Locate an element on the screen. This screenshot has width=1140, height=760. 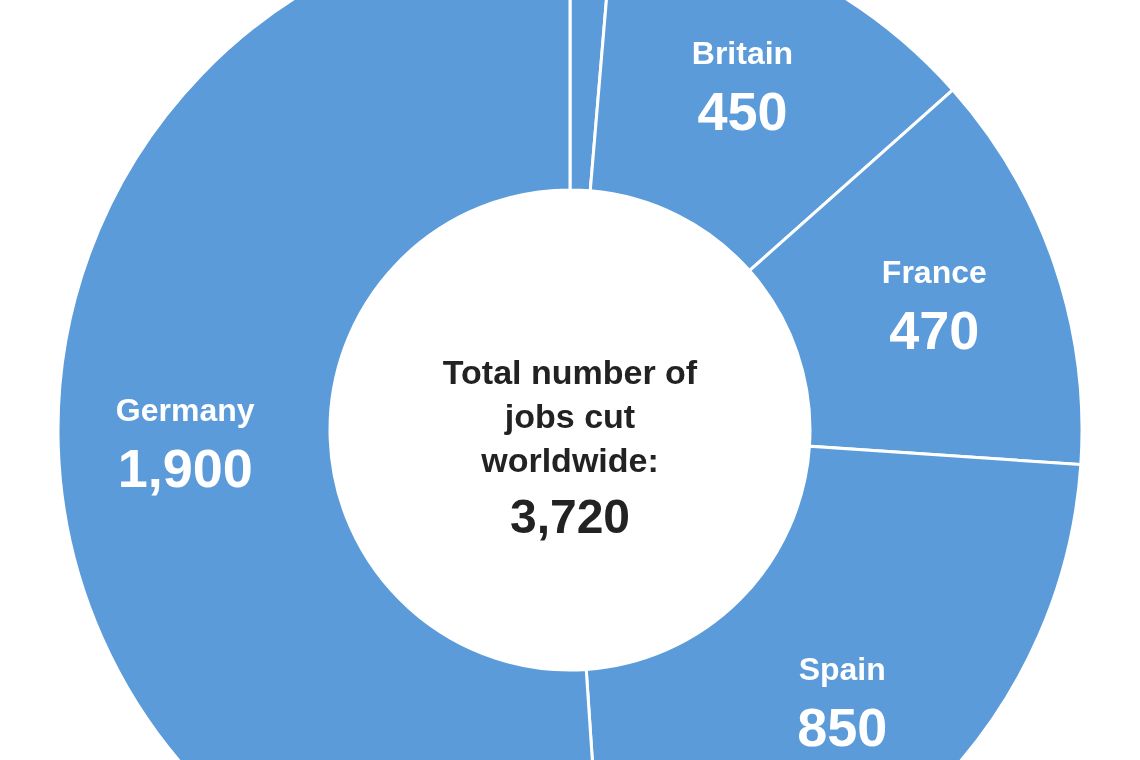
data-label: 450 is located at coordinates (742, 110).